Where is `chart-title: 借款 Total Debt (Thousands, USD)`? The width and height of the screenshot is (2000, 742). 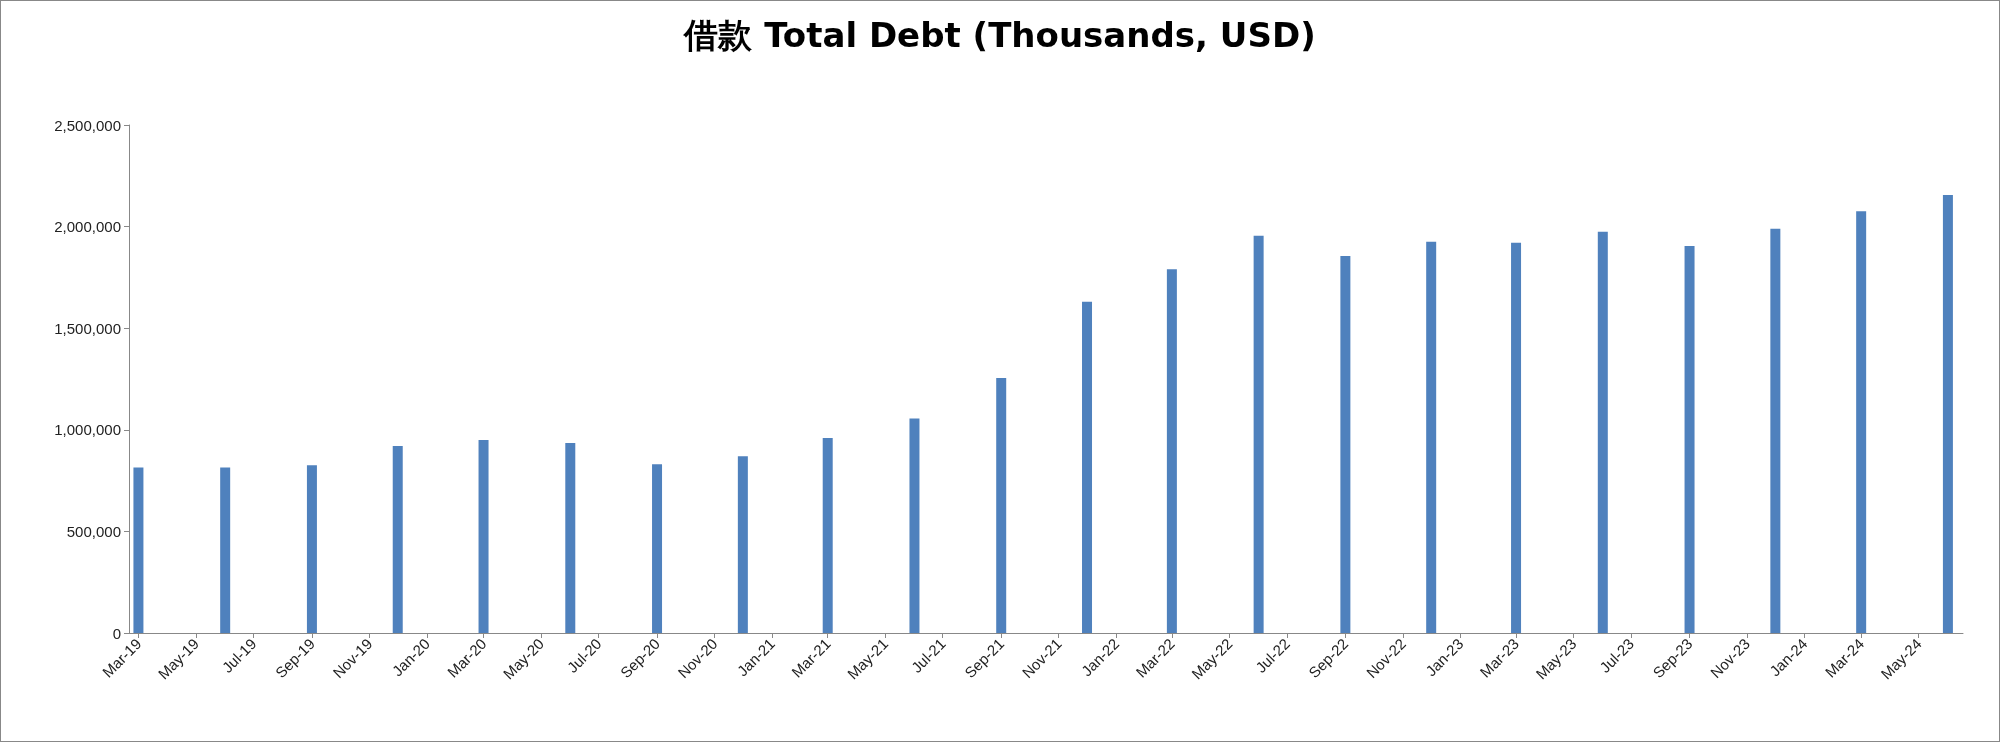 chart-title: 借款 Total Debt (Thousands, USD) is located at coordinates (999, 35).